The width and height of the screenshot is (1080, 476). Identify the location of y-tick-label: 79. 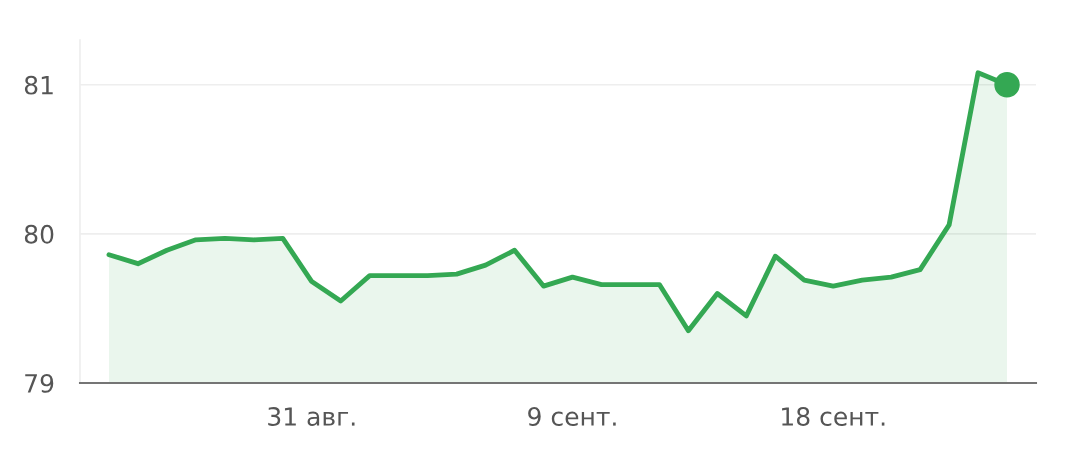
(39, 383).